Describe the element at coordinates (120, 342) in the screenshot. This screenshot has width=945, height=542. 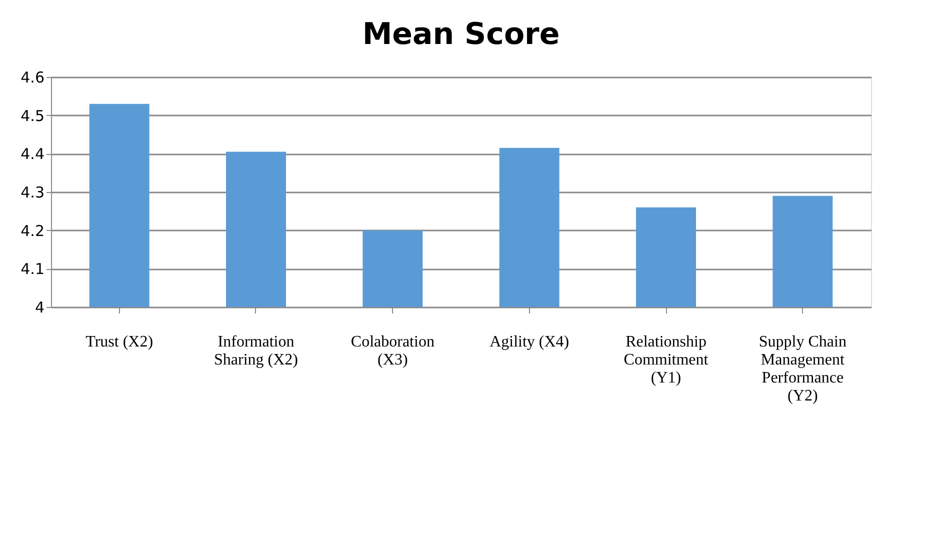
I see `x-tick-label: Trust (X2)` at that location.